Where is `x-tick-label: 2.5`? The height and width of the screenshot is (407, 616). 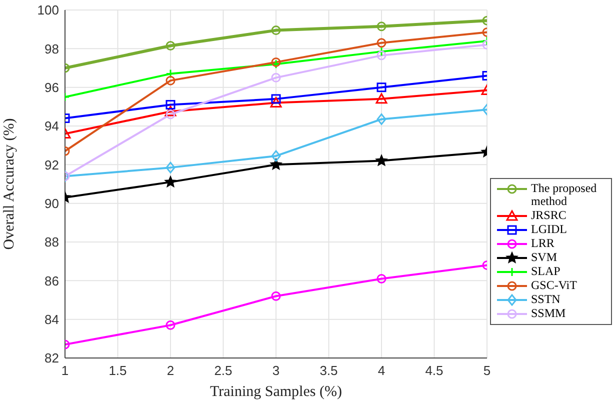 x-tick-label: 2.5 is located at coordinates (223, 370).